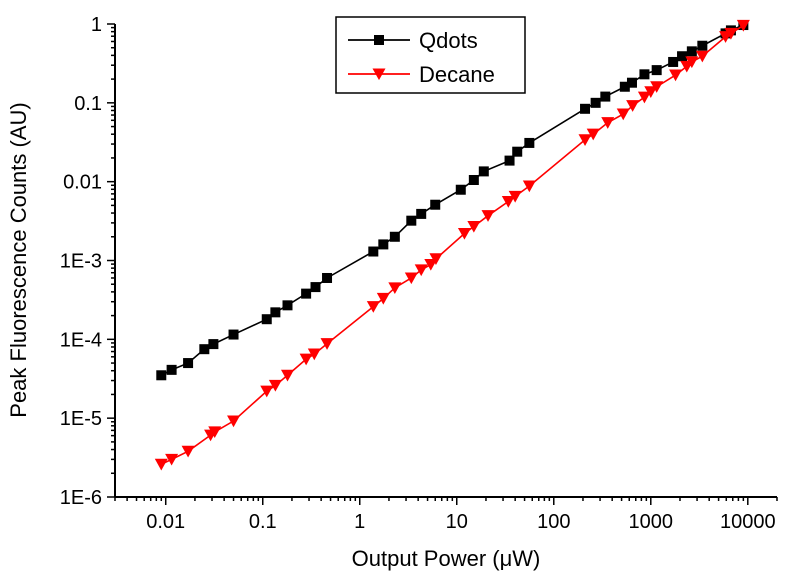  What do you see at coordinates (81, 498) in the screenshot?
I see `y-tick-label: 1E-6` at bounding box center [81, 498].